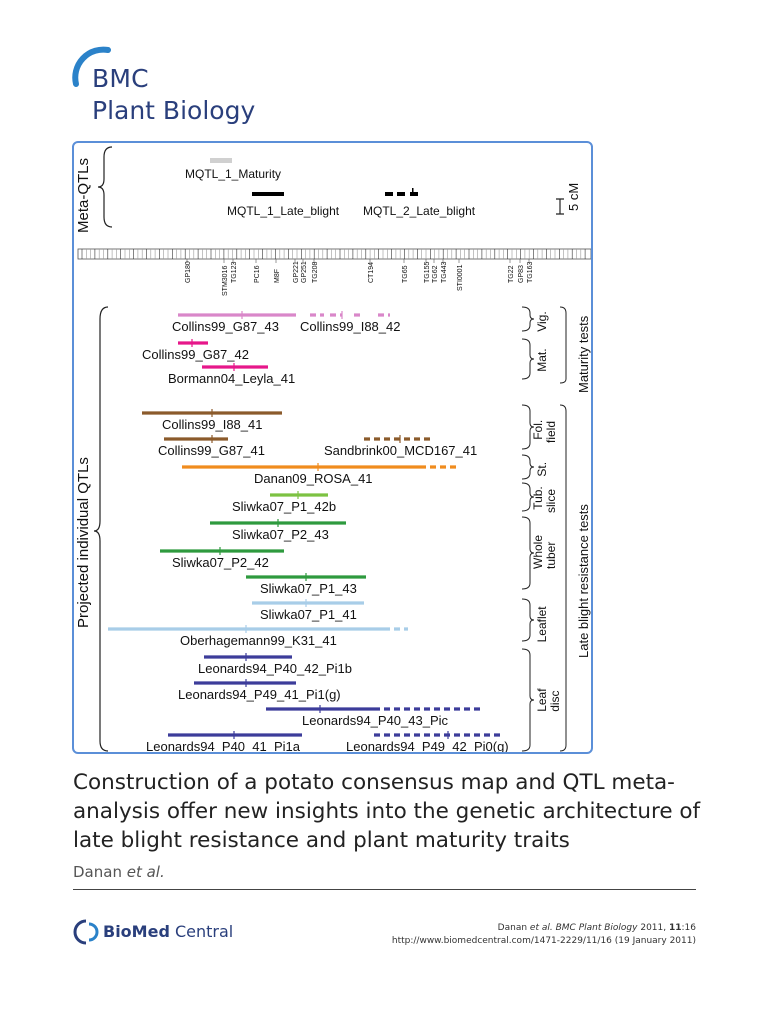 The image size is (768, 1024). I want to click on qtl-label: Oberhagemann99_K31_41, so click(258, 640).